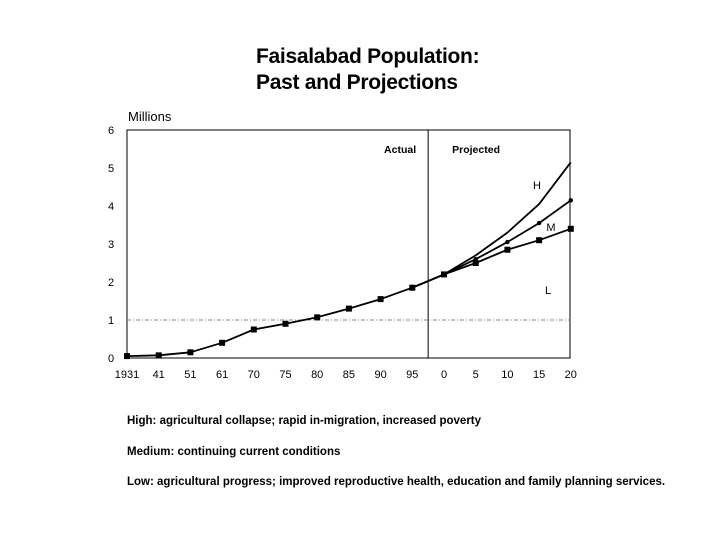 Image resolution: width=720 pixels, height=540 pixels. I want to click on series-label-m: M, so click(550, 228).